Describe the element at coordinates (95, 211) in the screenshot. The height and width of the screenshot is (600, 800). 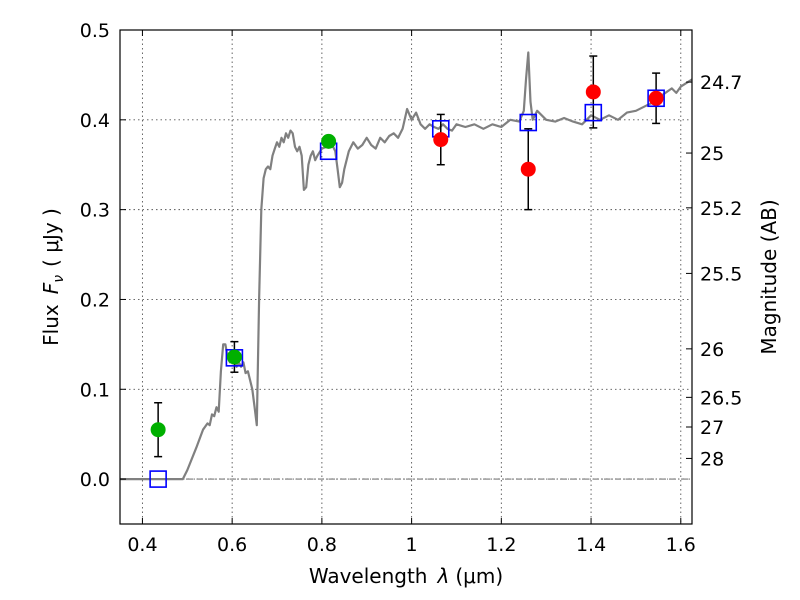
I see `y-tick-label: 0.3` at that location.